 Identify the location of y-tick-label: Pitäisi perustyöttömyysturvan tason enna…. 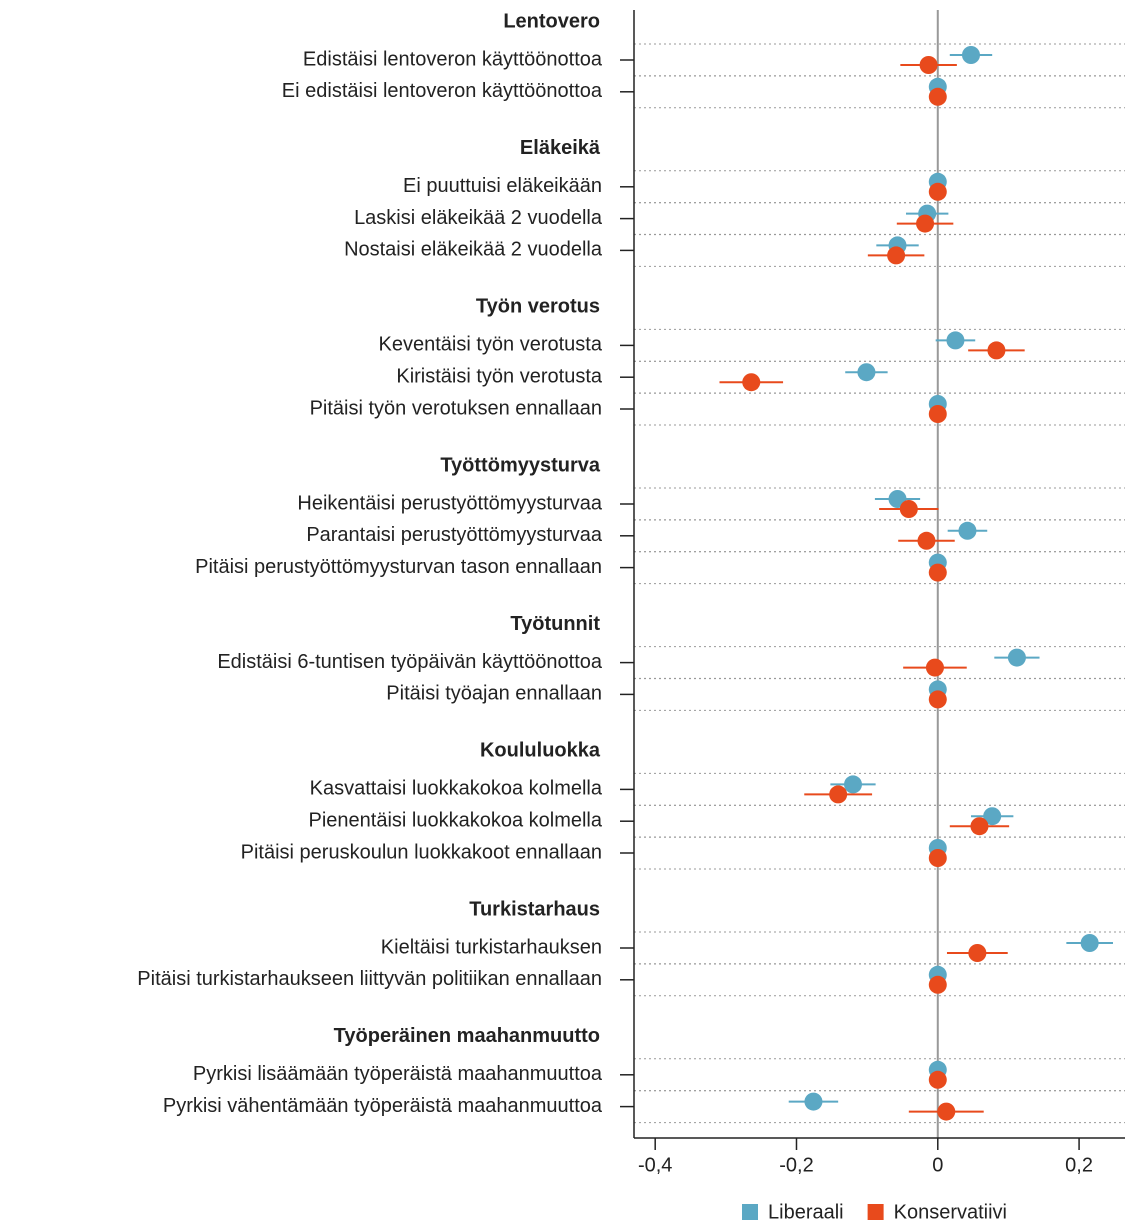
(398, 567).